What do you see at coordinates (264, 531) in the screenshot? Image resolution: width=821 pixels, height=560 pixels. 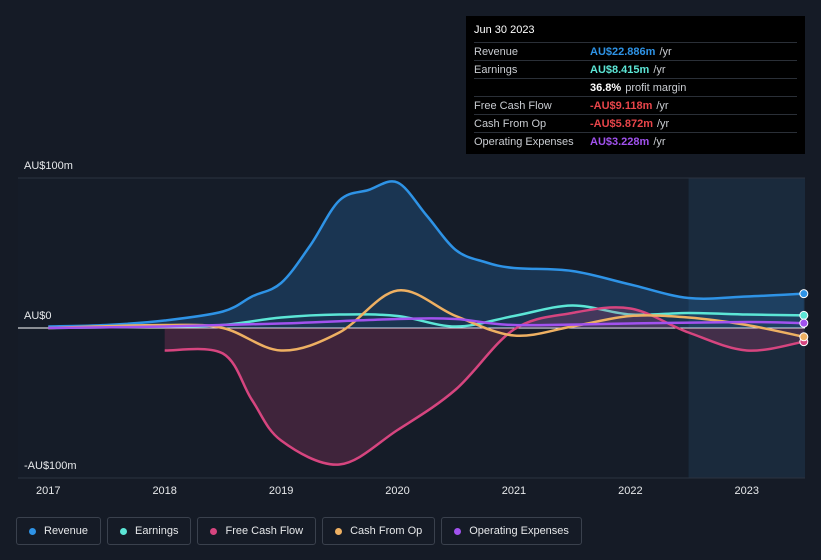 I see `legend-label: Free Cash Flow` at bounding box center [264, 531].